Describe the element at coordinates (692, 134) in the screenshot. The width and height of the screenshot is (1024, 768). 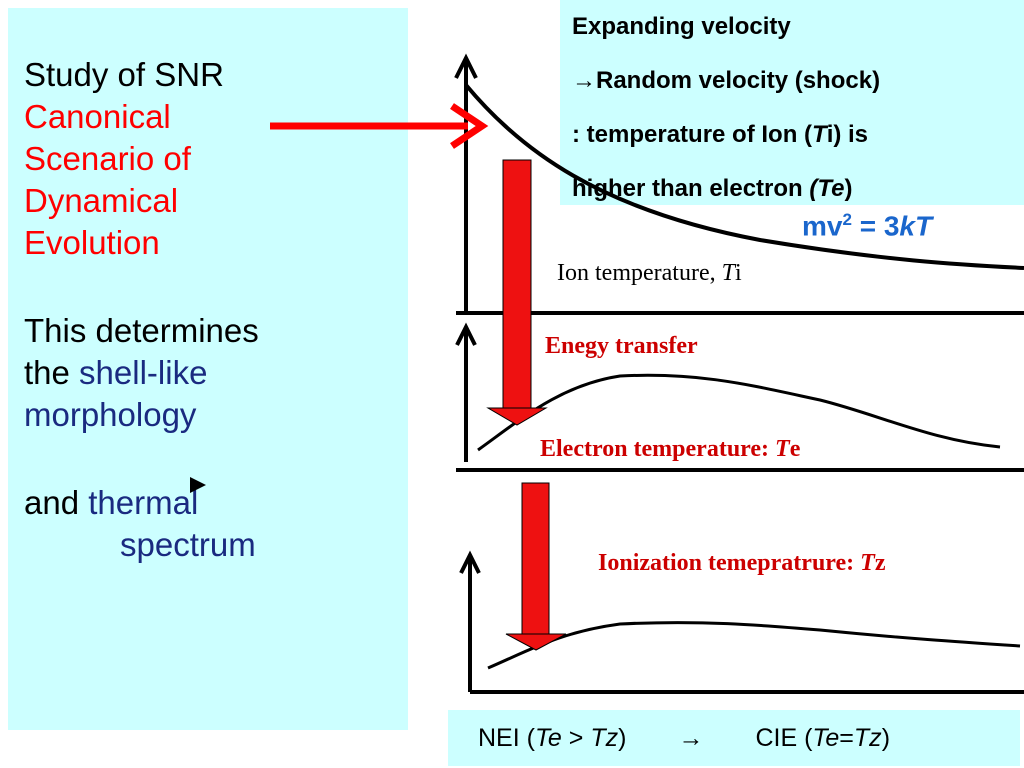
I see `text: : temperature of Ion (` at that location.